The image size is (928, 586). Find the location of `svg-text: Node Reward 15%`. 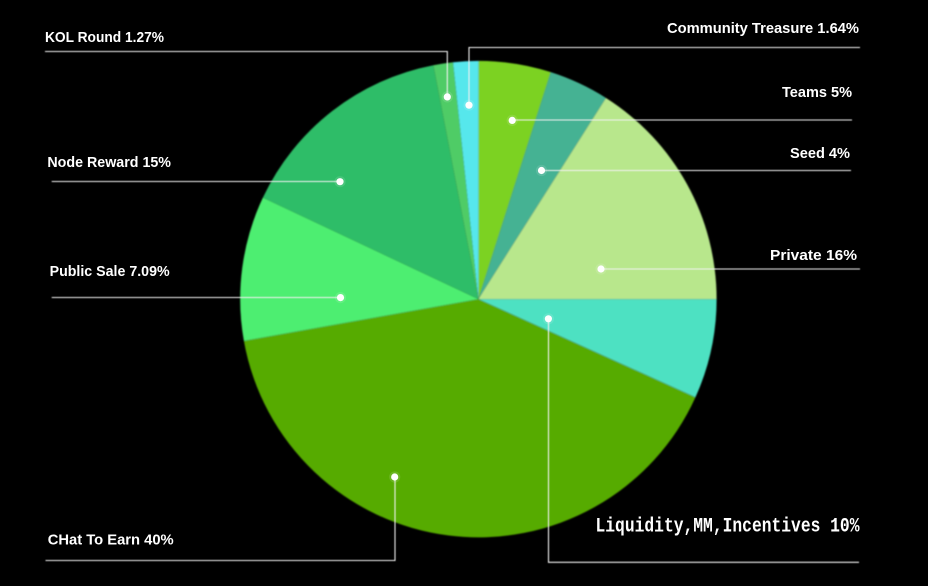

svg-text: Node Reward 15% is located at coordinates (109, 162).